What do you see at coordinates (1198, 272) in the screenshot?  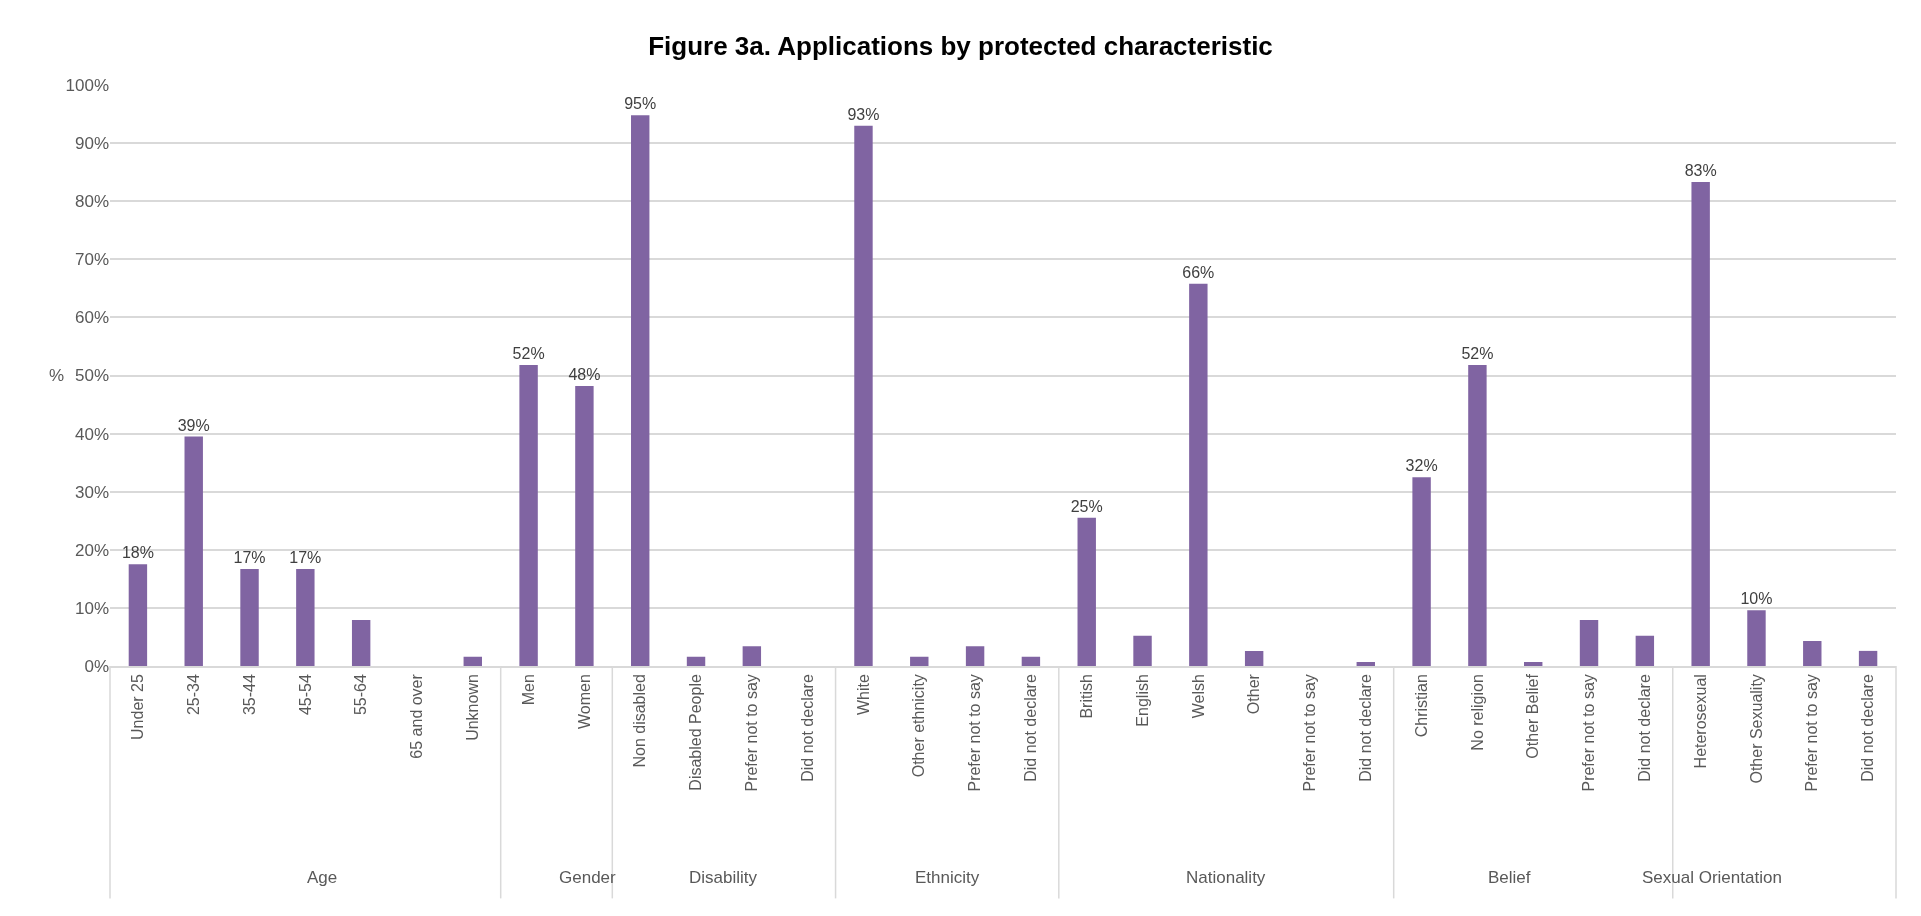 I see `data-label: 66%` at bounding box center [1198, 272].